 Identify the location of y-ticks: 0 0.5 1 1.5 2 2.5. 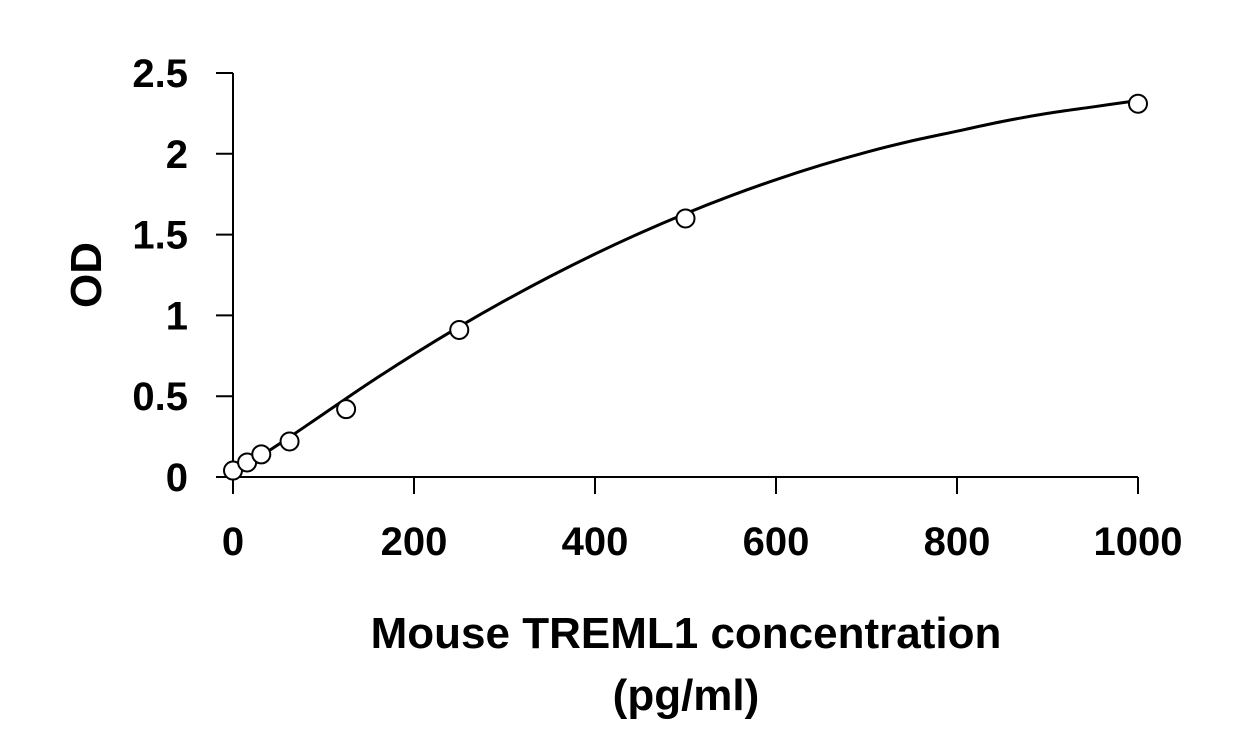
(182, 276).